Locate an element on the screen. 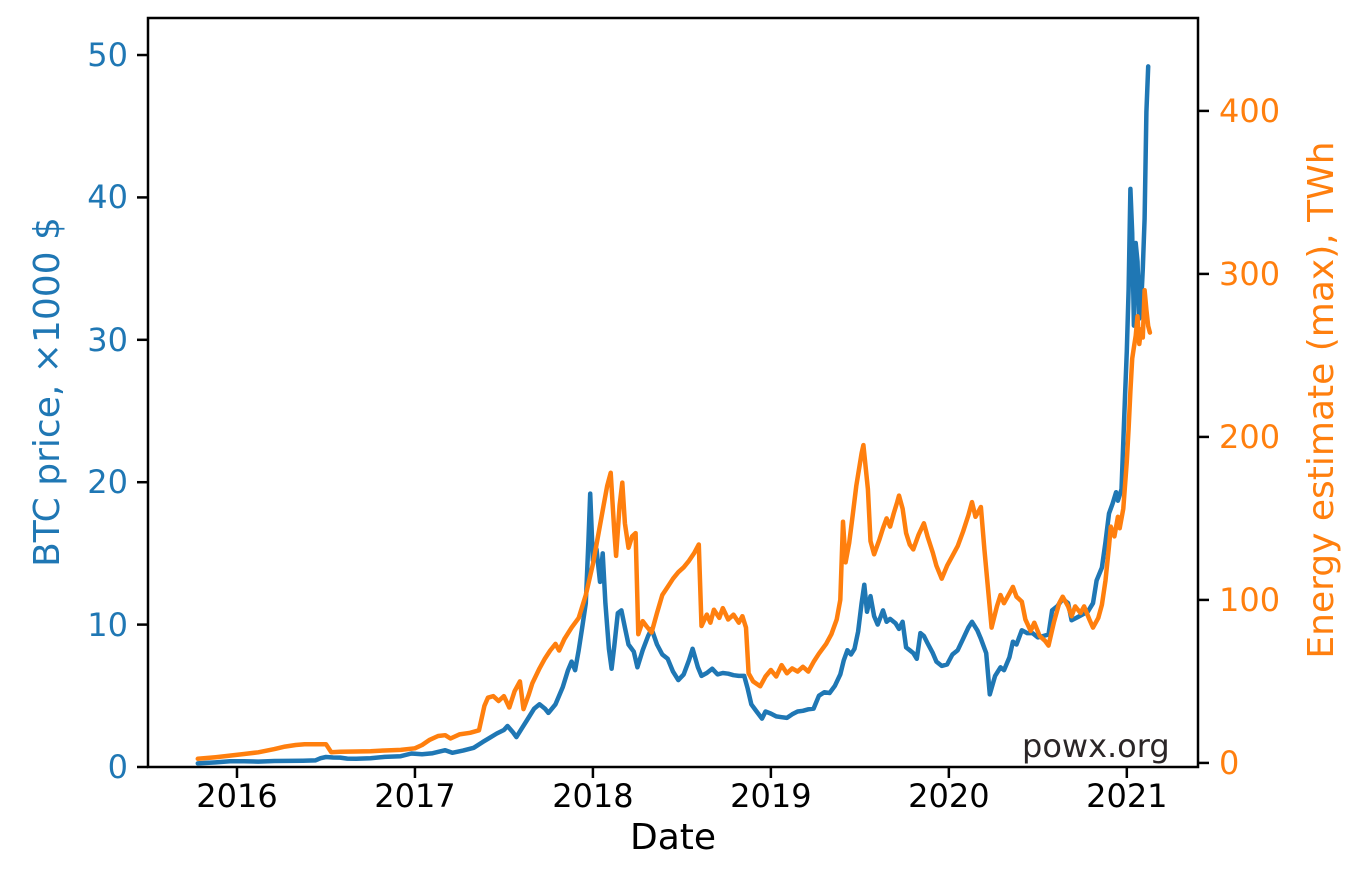 The image size is (1353, 889). watermark: powx.org is located at coordinates (1096, 746).